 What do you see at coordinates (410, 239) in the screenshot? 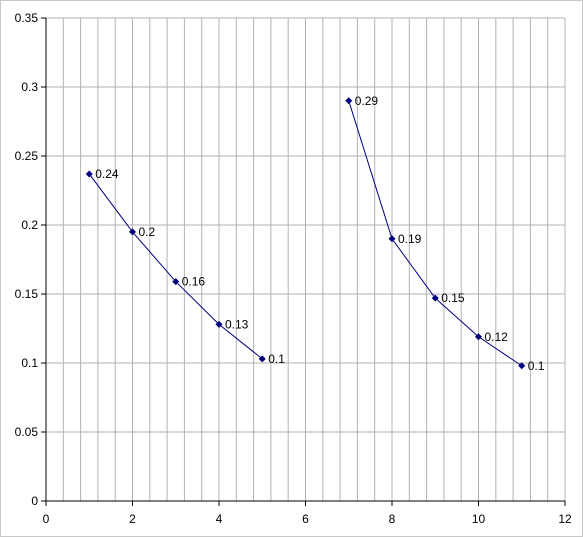
I see `series-2-data-label: 0.19` at bounding box center [410, 239].